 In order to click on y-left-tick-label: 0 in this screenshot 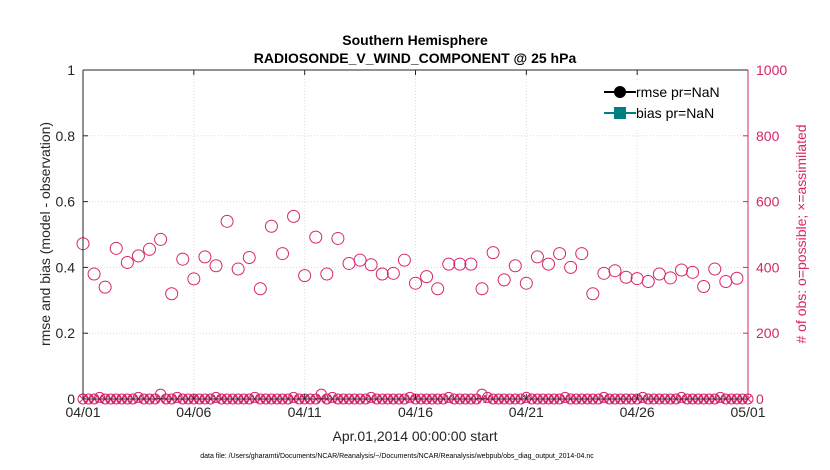, I will do `click(71, 399)`.